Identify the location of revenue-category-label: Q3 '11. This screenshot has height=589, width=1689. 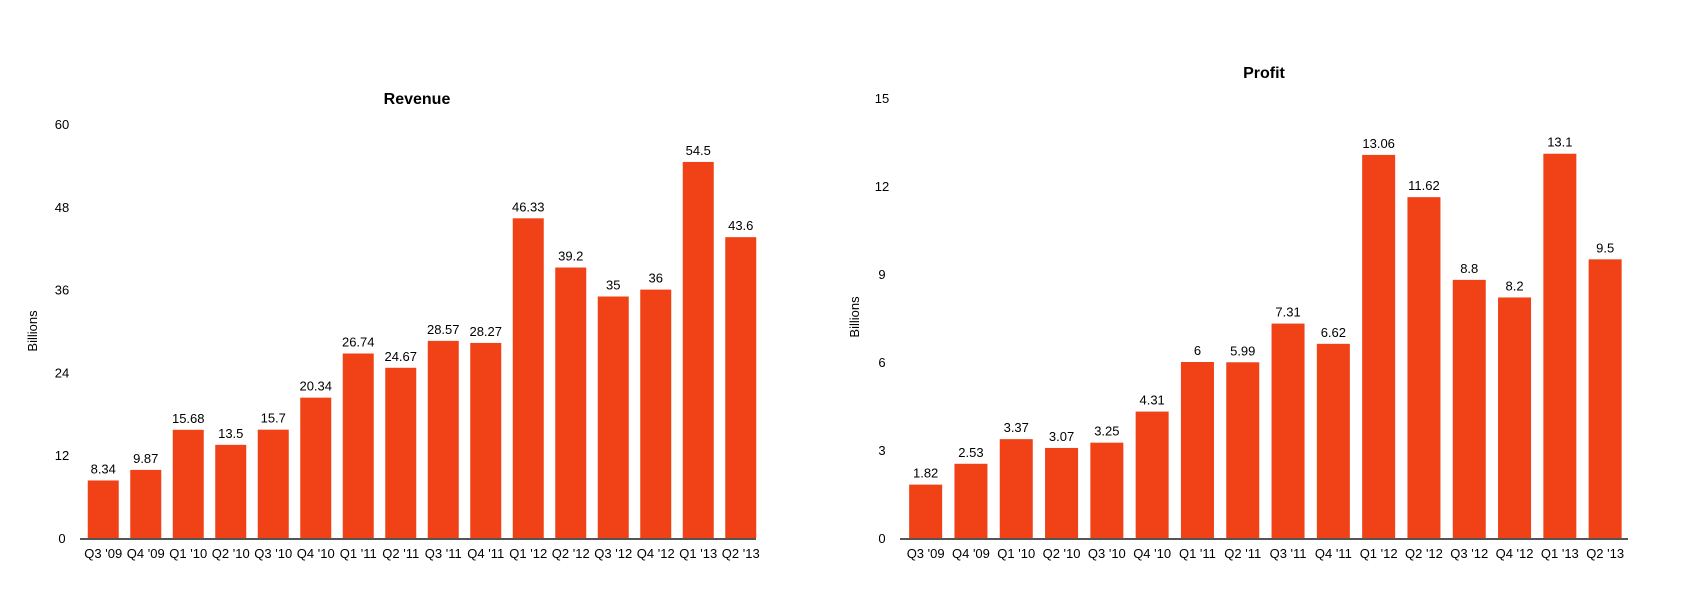
(443, 553).